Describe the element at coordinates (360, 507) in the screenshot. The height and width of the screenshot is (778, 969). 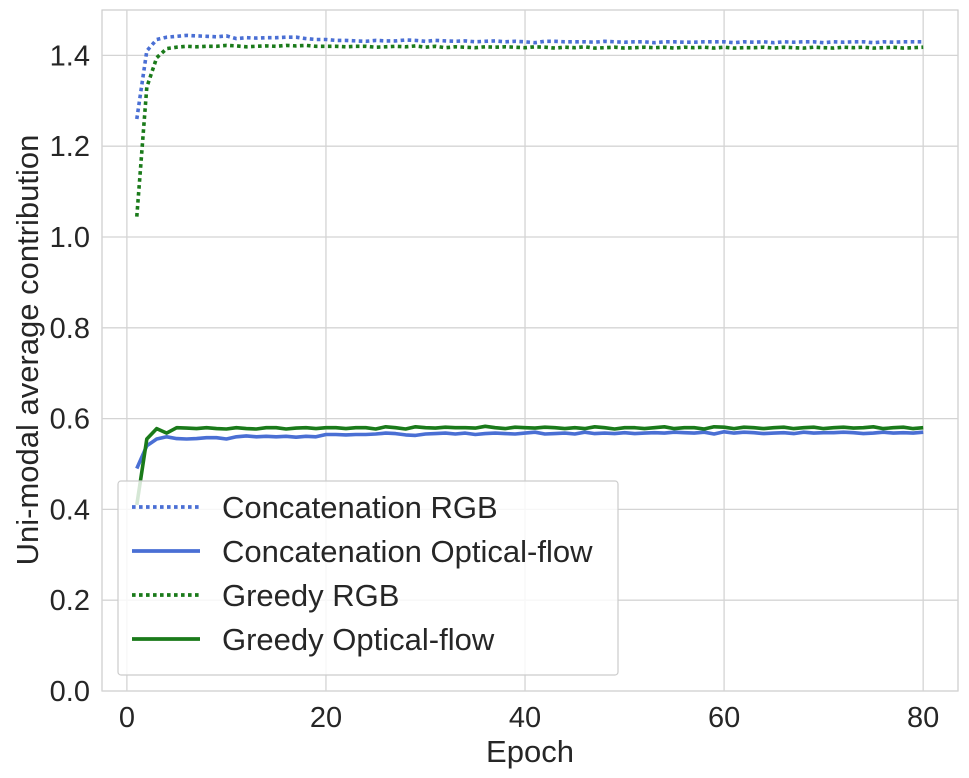
I see `legend-label: Concatenation RGB` at that location.